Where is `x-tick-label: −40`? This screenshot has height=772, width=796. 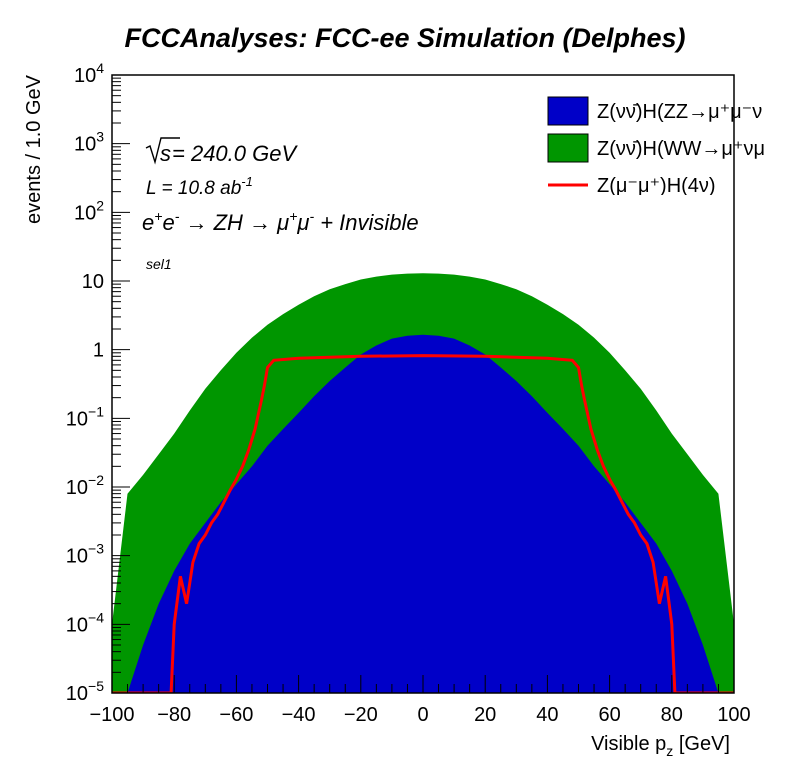
x-tick-label: −40 is located at coordinates (299, 715).